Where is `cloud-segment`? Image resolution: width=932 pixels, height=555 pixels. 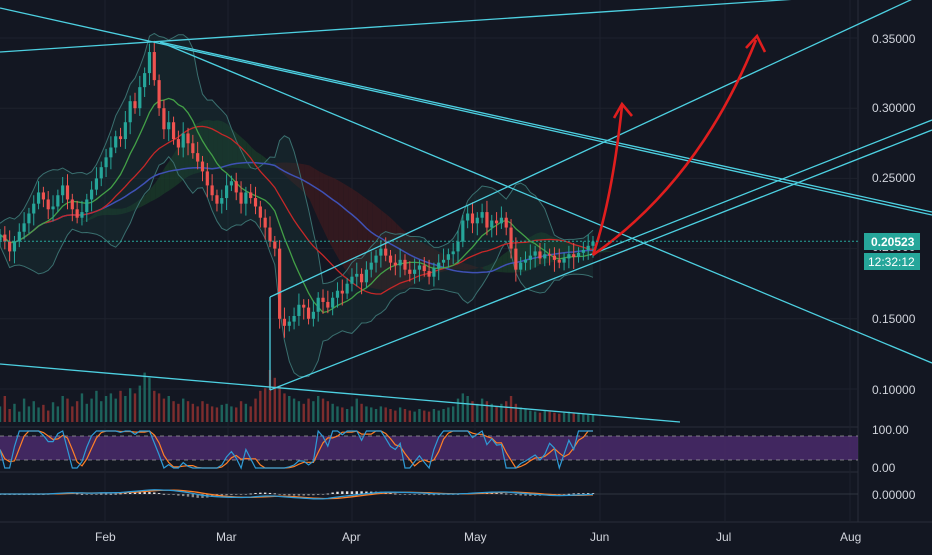 cloud-segment is located at coordinates (326, 207).